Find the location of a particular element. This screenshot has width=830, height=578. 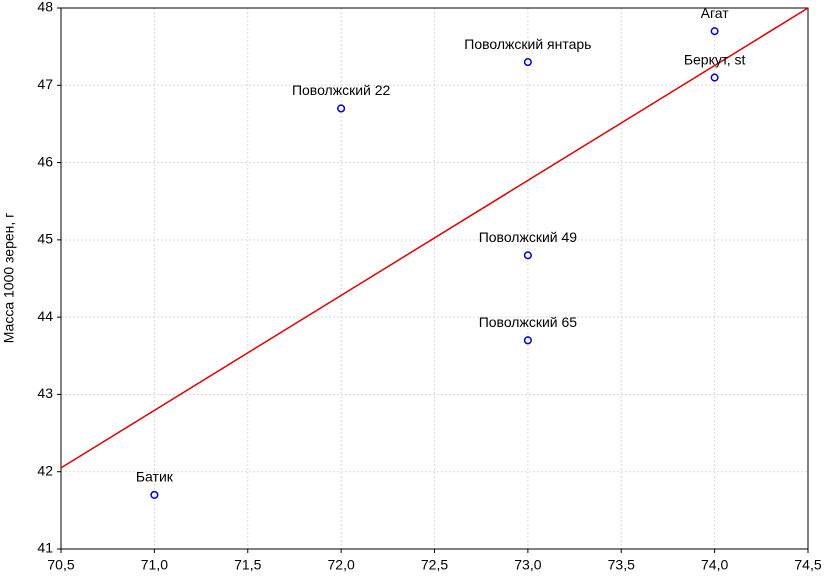

x-tick-label: 72,0 is located at coordinates (341, 565).